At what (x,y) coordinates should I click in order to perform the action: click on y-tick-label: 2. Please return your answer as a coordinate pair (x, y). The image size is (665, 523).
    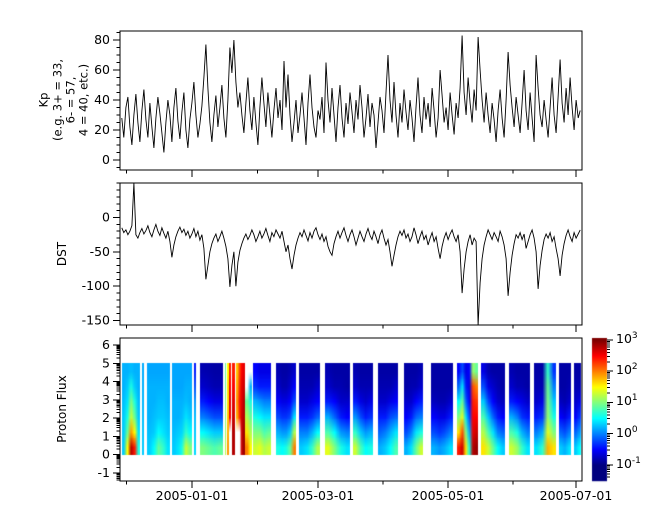
    Looking at the image, I should click on (106, 417).